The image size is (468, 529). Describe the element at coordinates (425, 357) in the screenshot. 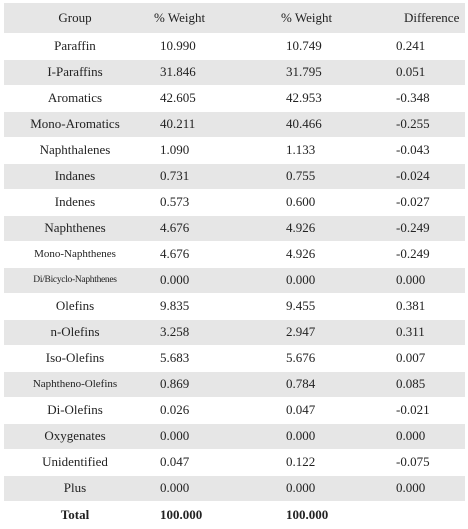

I see `cell-difference: 0.007` at that location.